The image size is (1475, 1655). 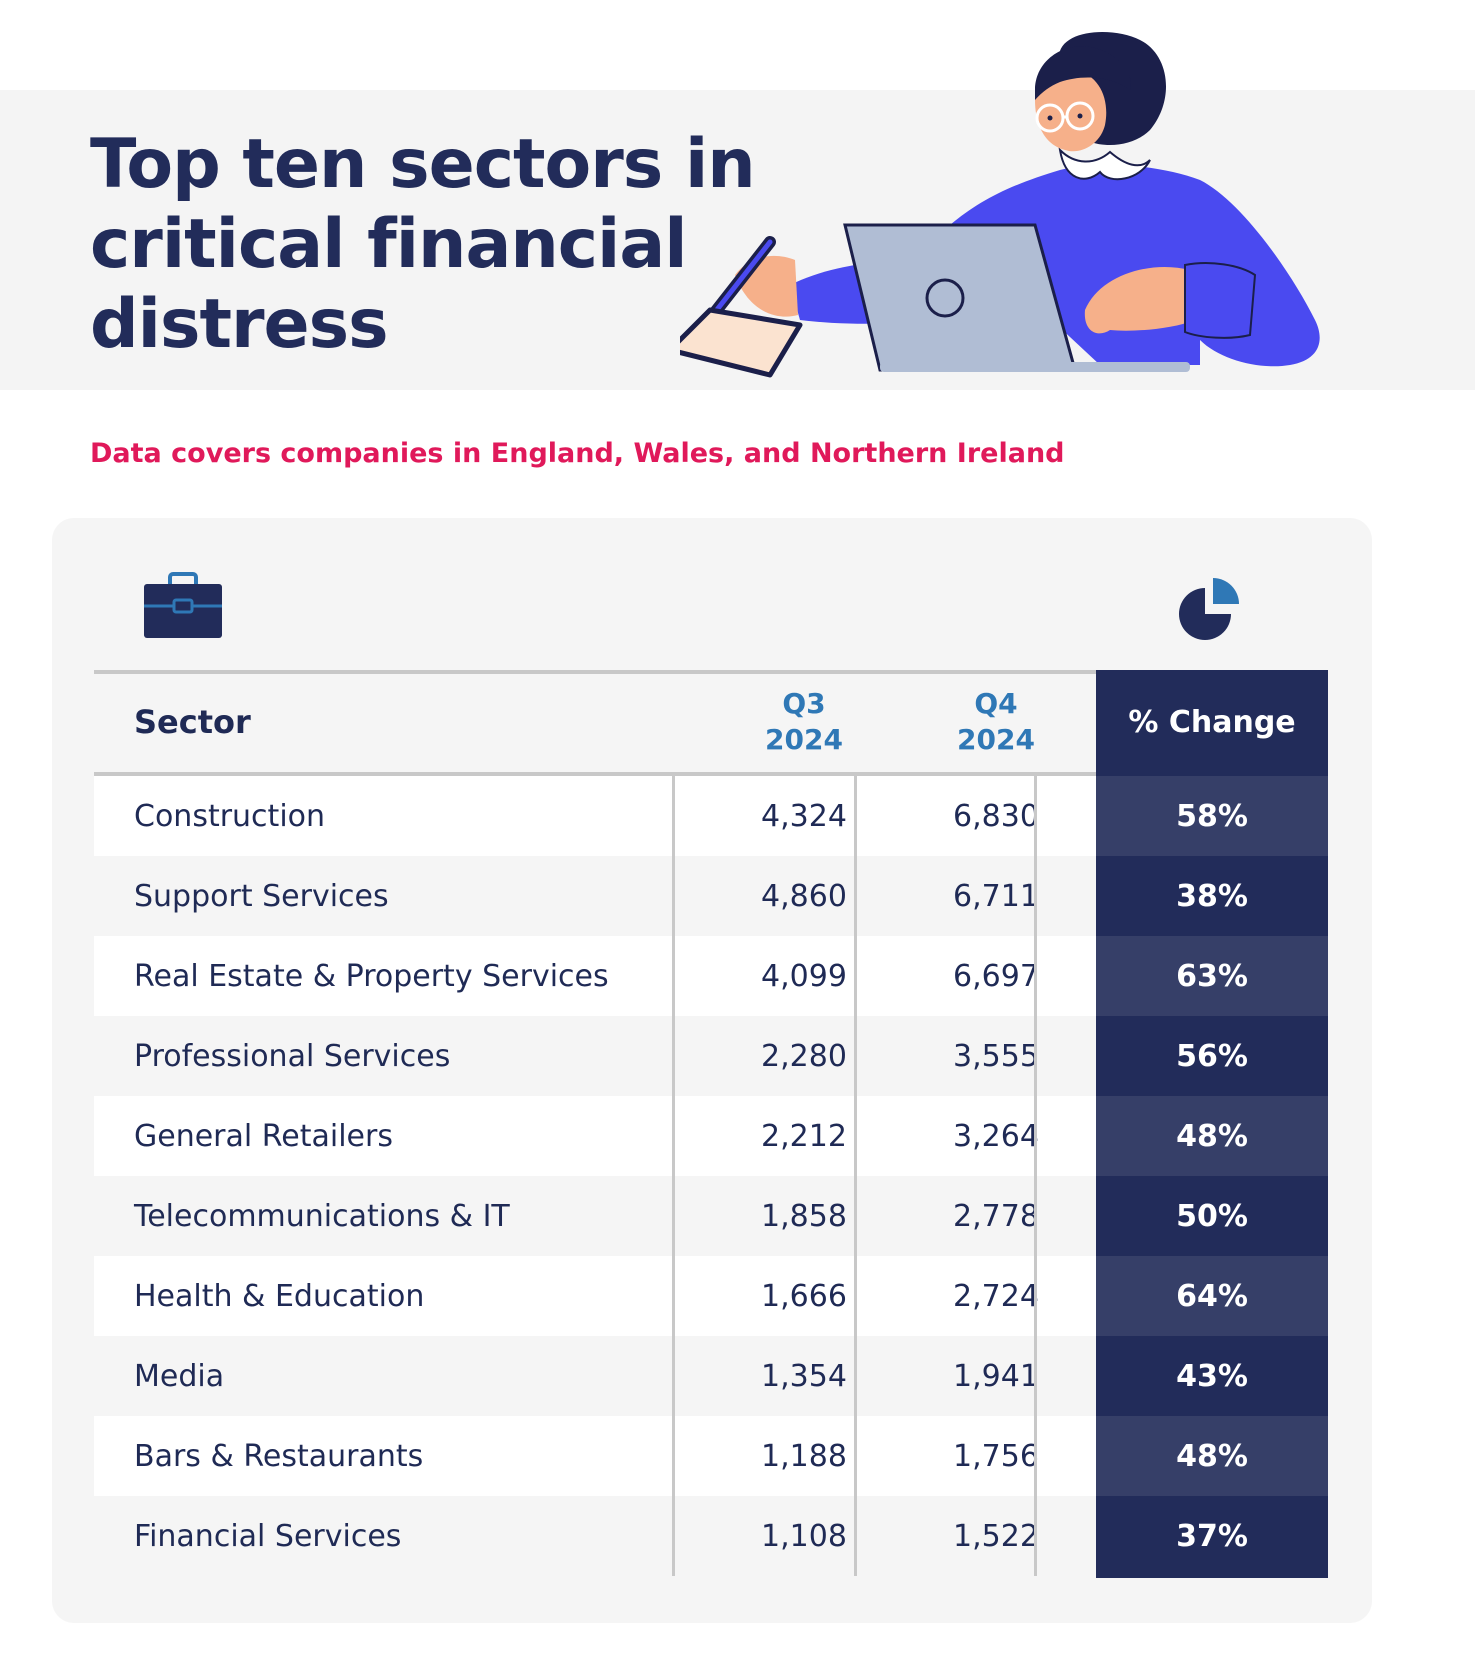 I want to click on q4-value-cell: 3,555, so click(x=996, y=1056).